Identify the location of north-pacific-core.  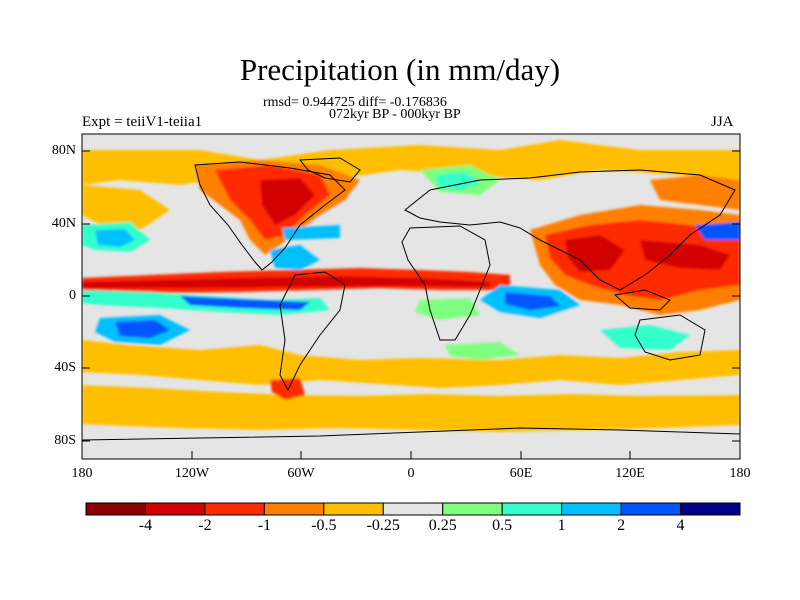
(115, 238).